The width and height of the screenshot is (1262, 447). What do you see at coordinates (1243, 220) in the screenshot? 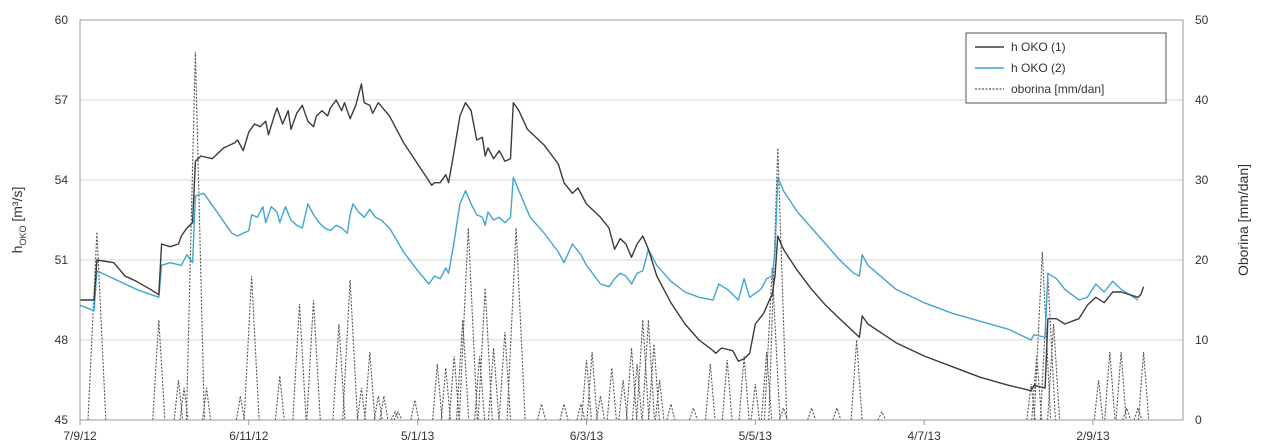
I see `y-axis-right-title: Oborina [mm/dan]` at bounding box center [1243, 220].